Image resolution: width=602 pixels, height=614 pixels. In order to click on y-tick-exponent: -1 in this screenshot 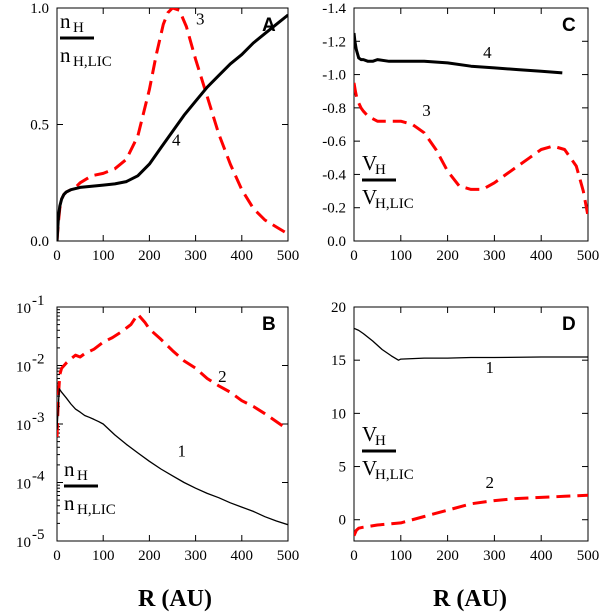, I will do `click(38, 301)`.